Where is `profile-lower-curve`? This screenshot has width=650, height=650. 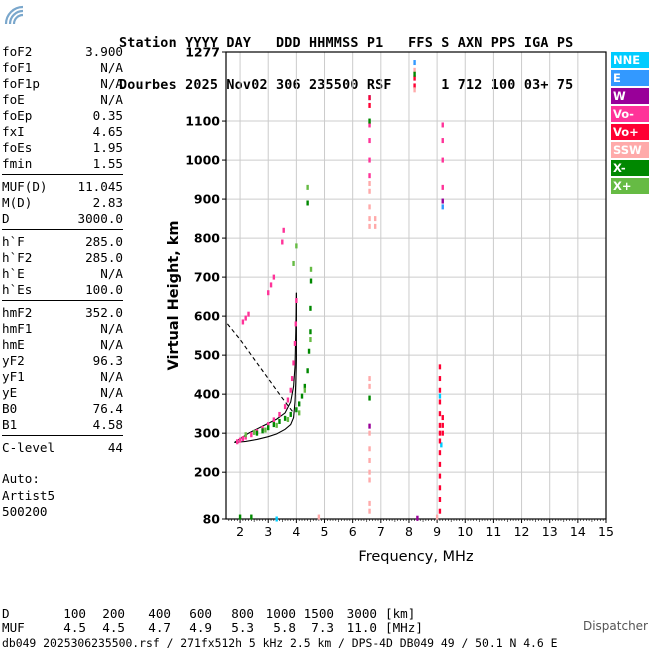 profile-lower-curve is located at coordinates (265, 367).